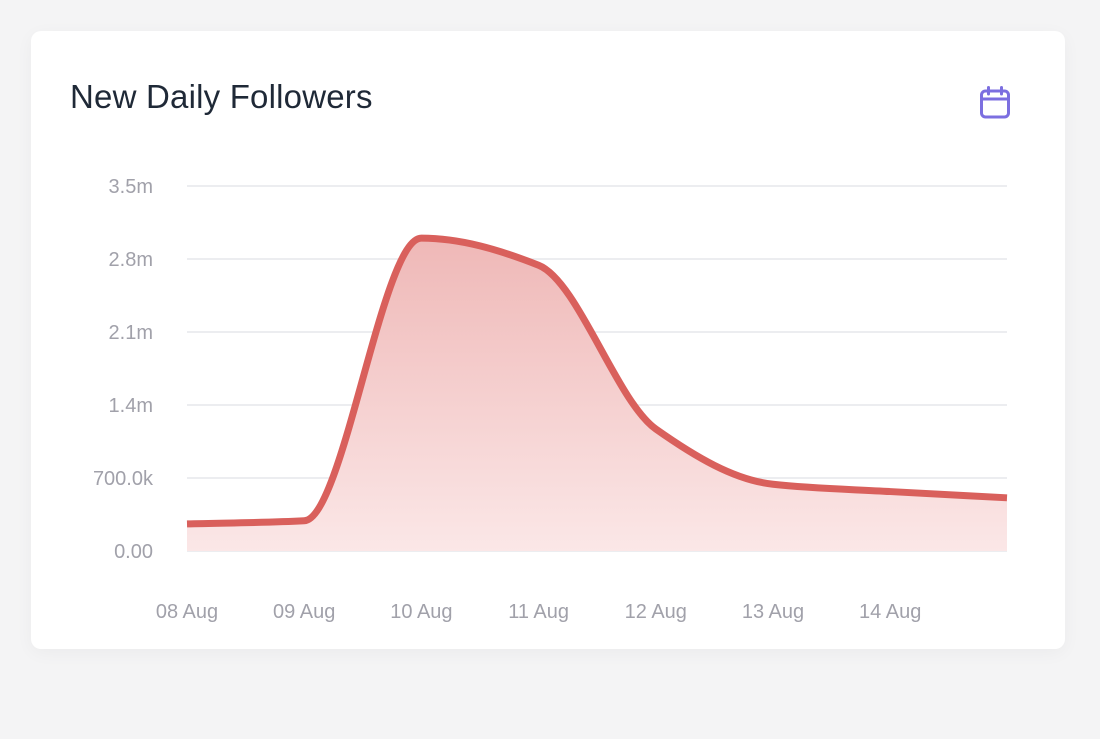  I want to click on x-tick-label: 12 Aug, so click(656, 612).